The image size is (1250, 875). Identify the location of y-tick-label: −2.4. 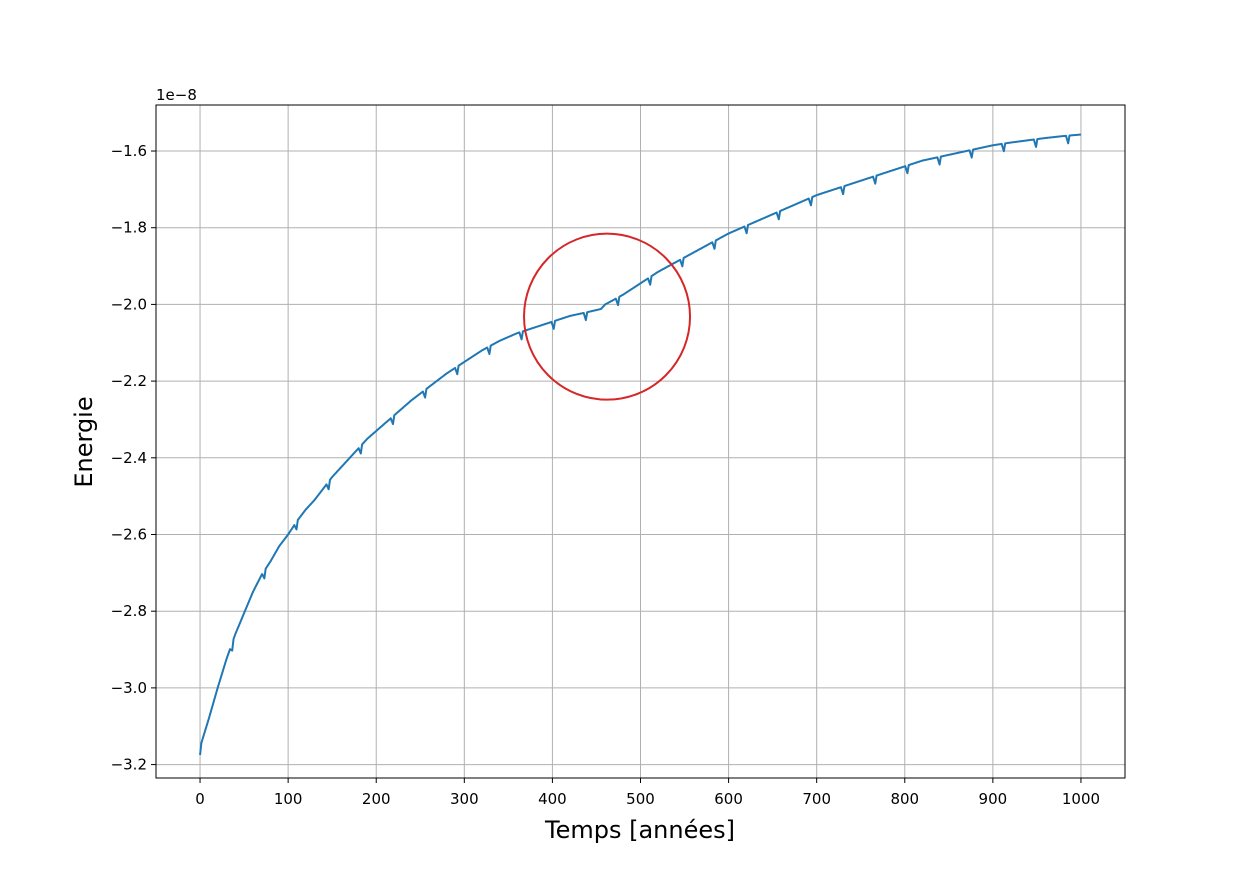
(129, 458).